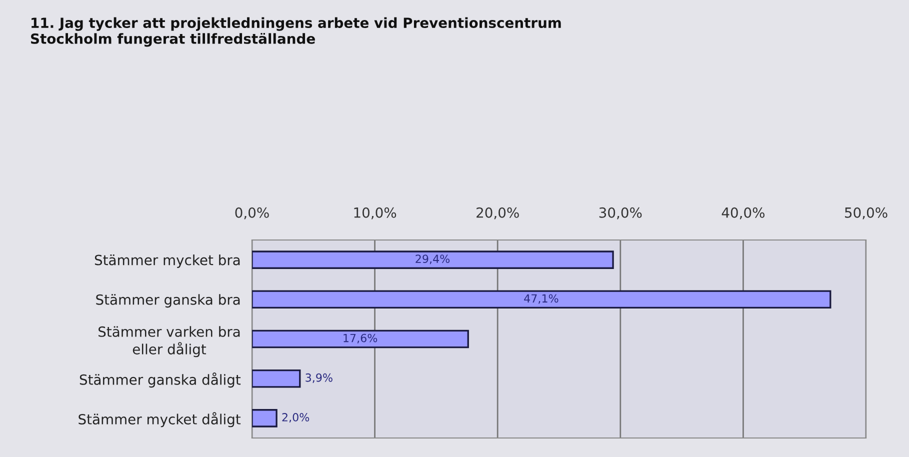 This screenshot has width=909, height=457. I want to click on data-label: 47,1%, so click(541, 299).